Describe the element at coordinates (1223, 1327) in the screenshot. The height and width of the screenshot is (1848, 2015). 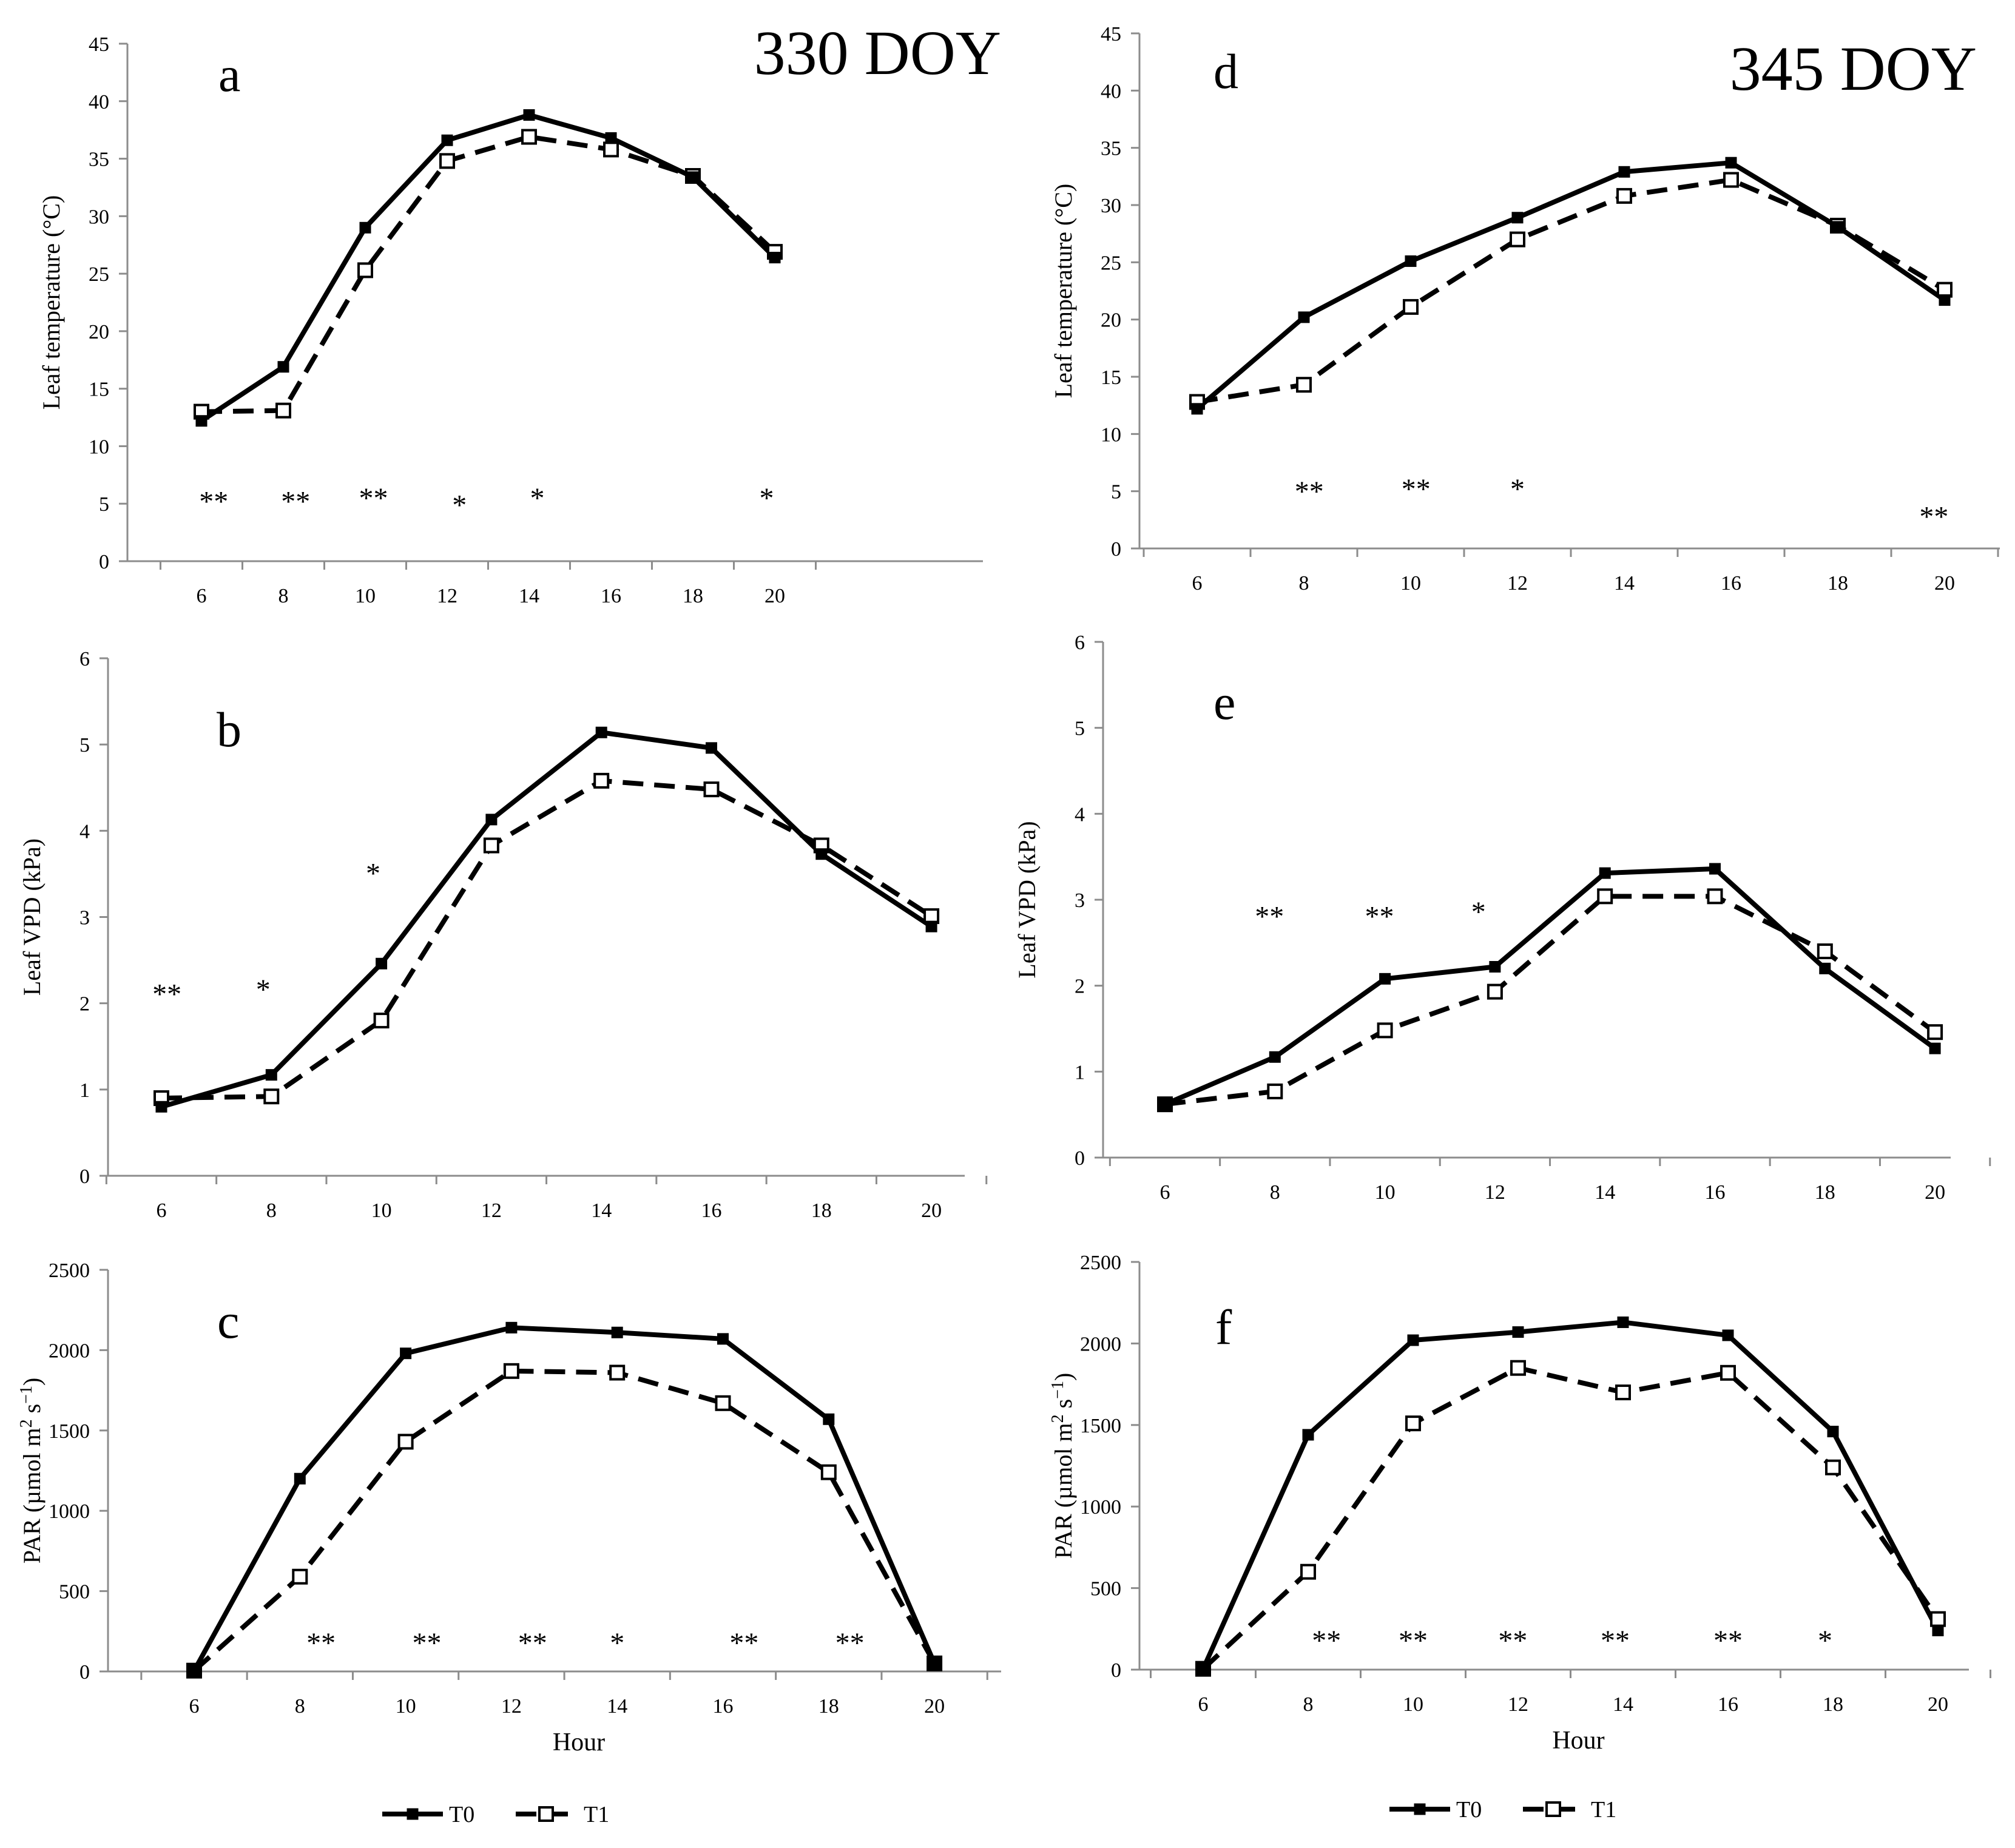
I see `panel-letter: f` at that location.